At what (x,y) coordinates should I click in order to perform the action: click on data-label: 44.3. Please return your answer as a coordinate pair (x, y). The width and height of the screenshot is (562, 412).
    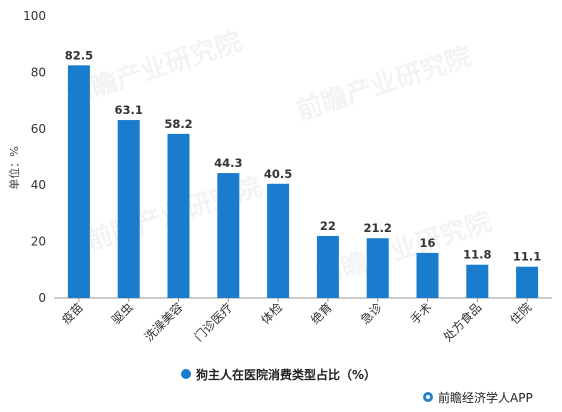
    Looking at the image, I should click on (228, 163).